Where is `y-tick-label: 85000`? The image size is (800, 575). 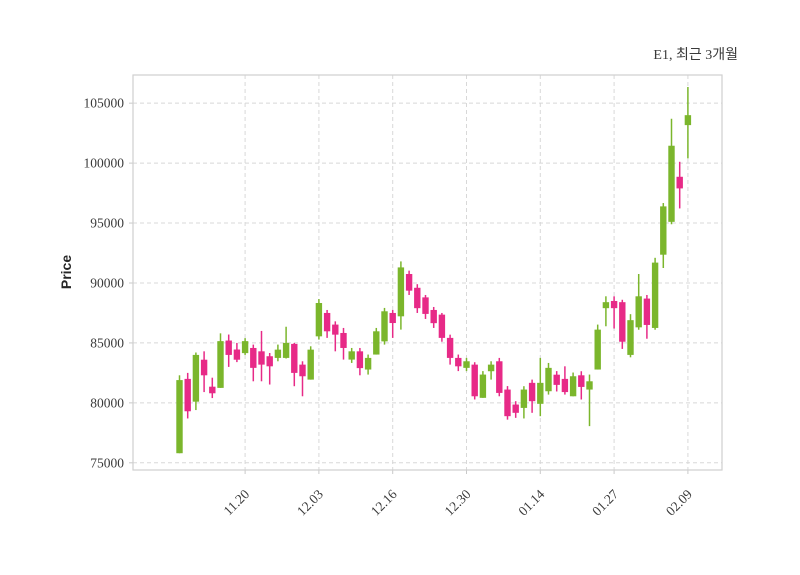
y-tick-label: 85000 is located at coordinates (107, 342).